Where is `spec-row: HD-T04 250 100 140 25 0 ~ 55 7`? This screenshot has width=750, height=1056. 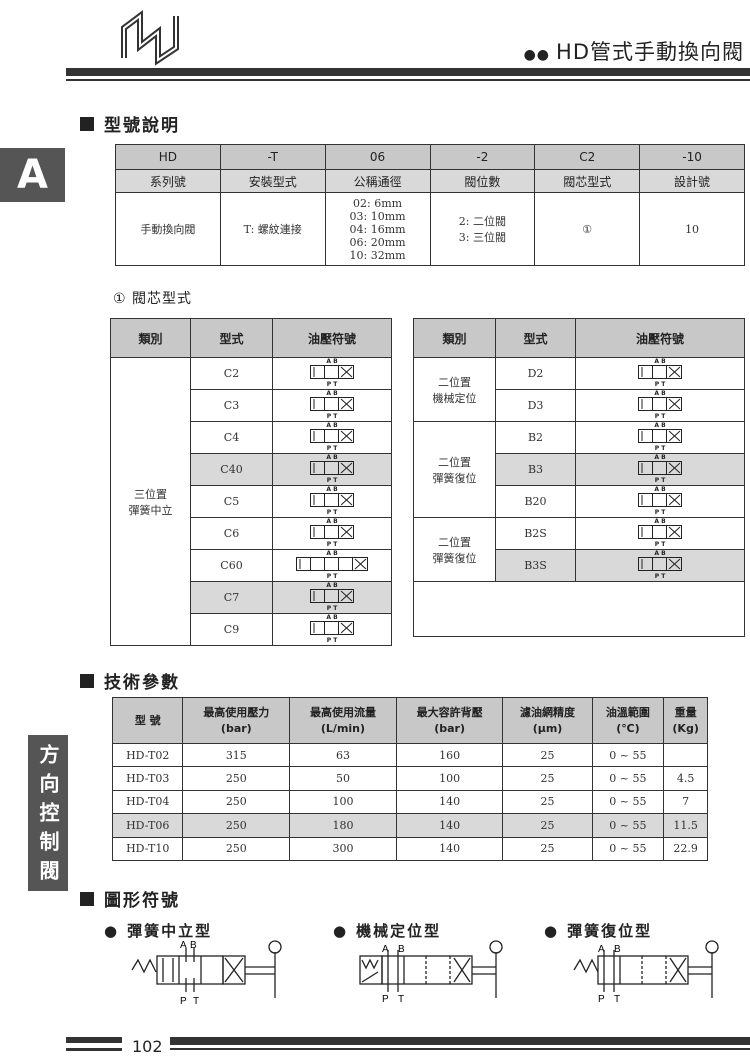 spec-row: HD-T04 250 100 140 25 0 ~ 55 7 is located at coordinates (409, 802).